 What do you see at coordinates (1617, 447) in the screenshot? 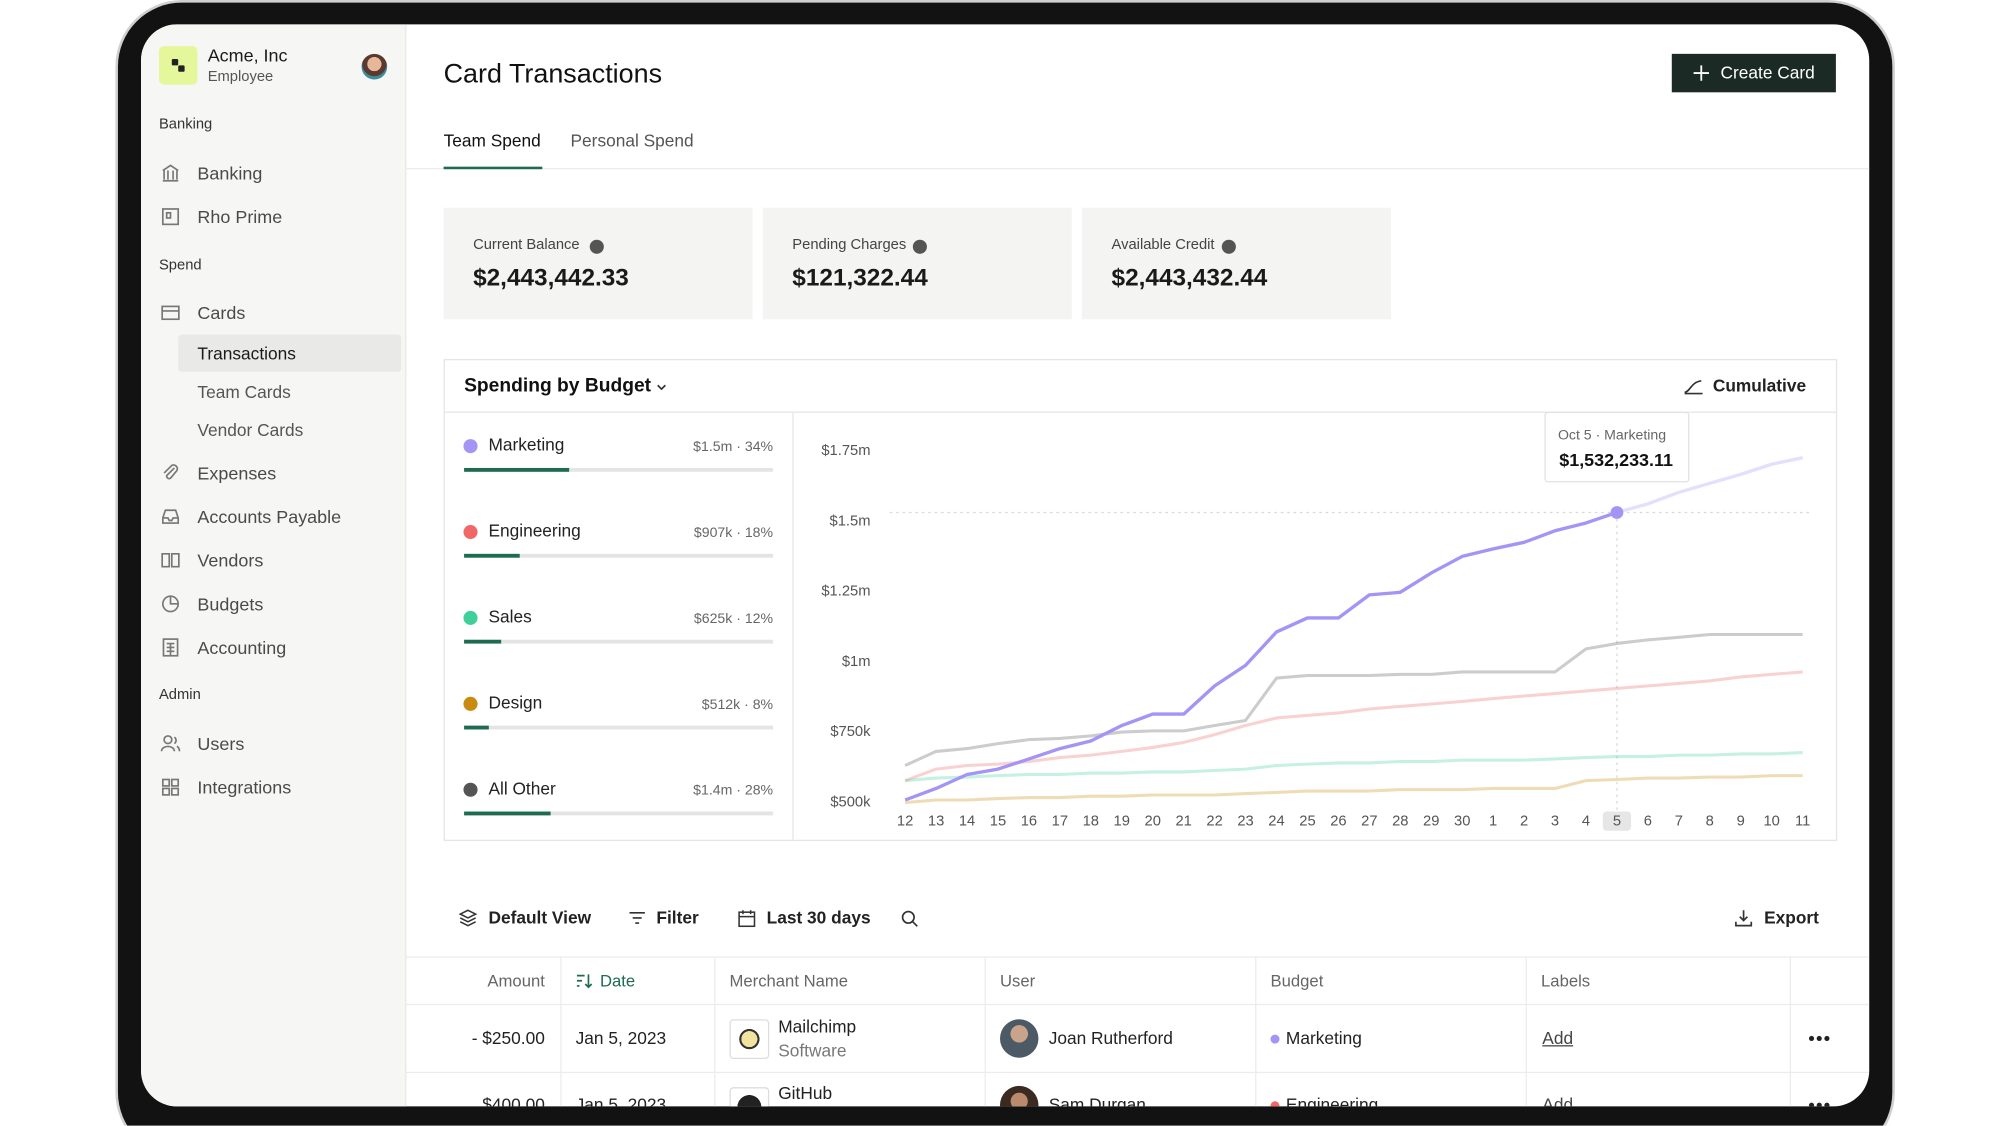
I see `tooltip` at bounding box center [1617, 447].